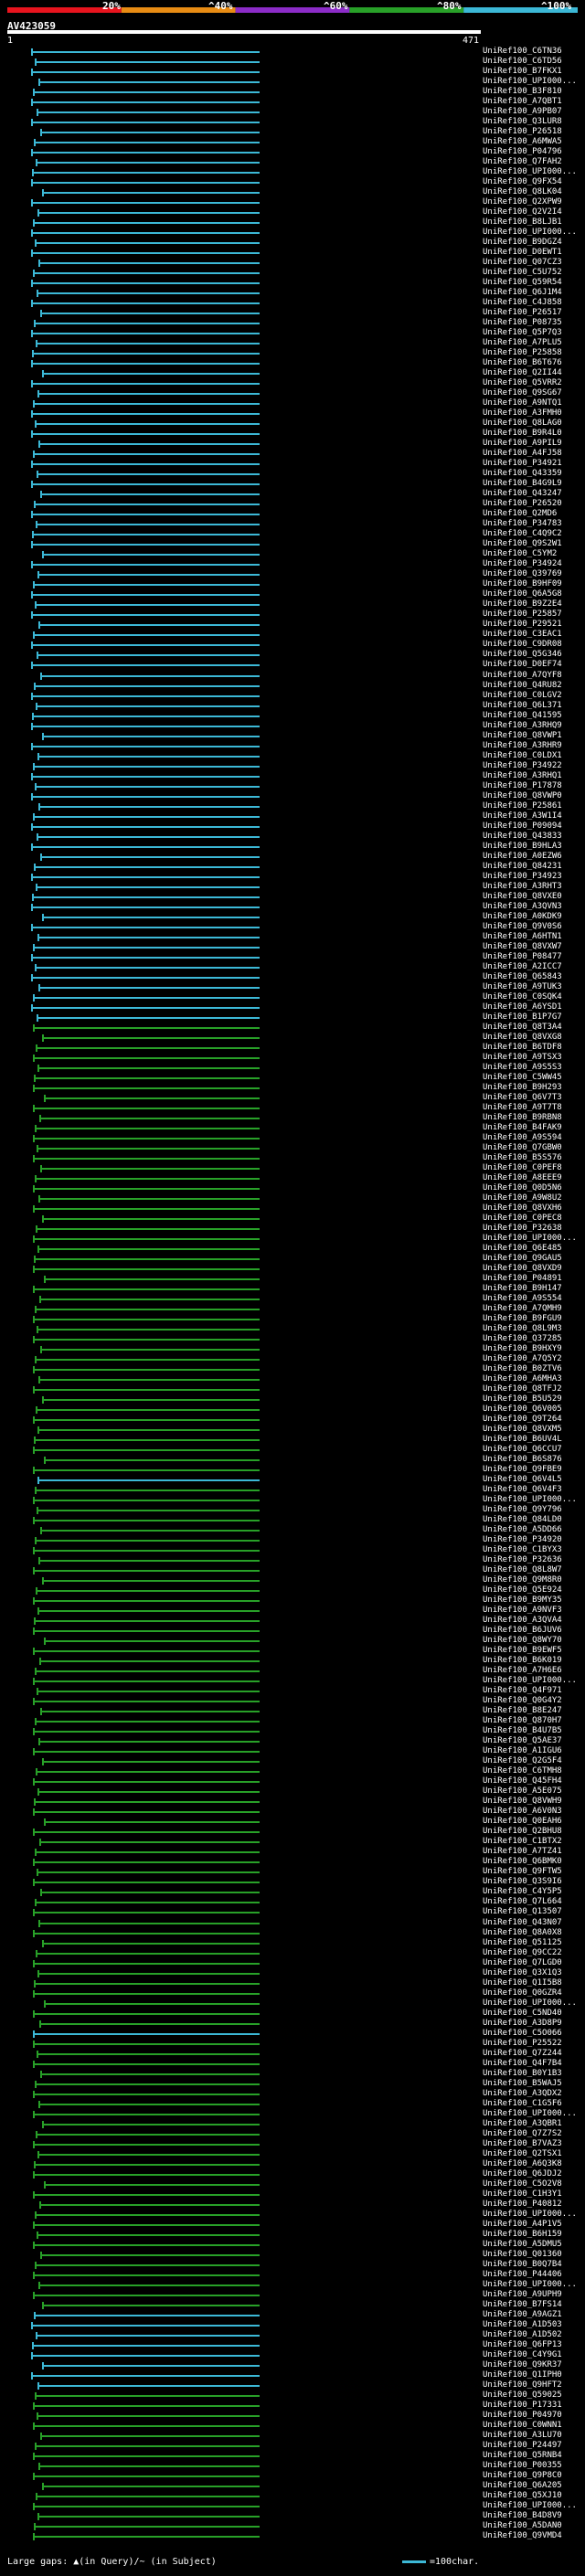 This screenshot has height=2576, width=585. I want to click on hit-label: UniRef100_Q4F971, so click(522, 1690).